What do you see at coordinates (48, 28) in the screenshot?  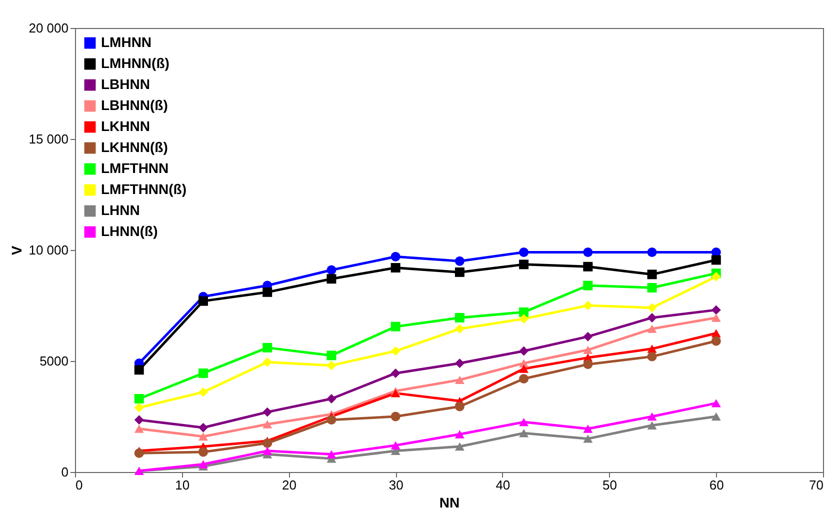 I see `y-tick-label: 20 000` at bounding box center [48, 28].